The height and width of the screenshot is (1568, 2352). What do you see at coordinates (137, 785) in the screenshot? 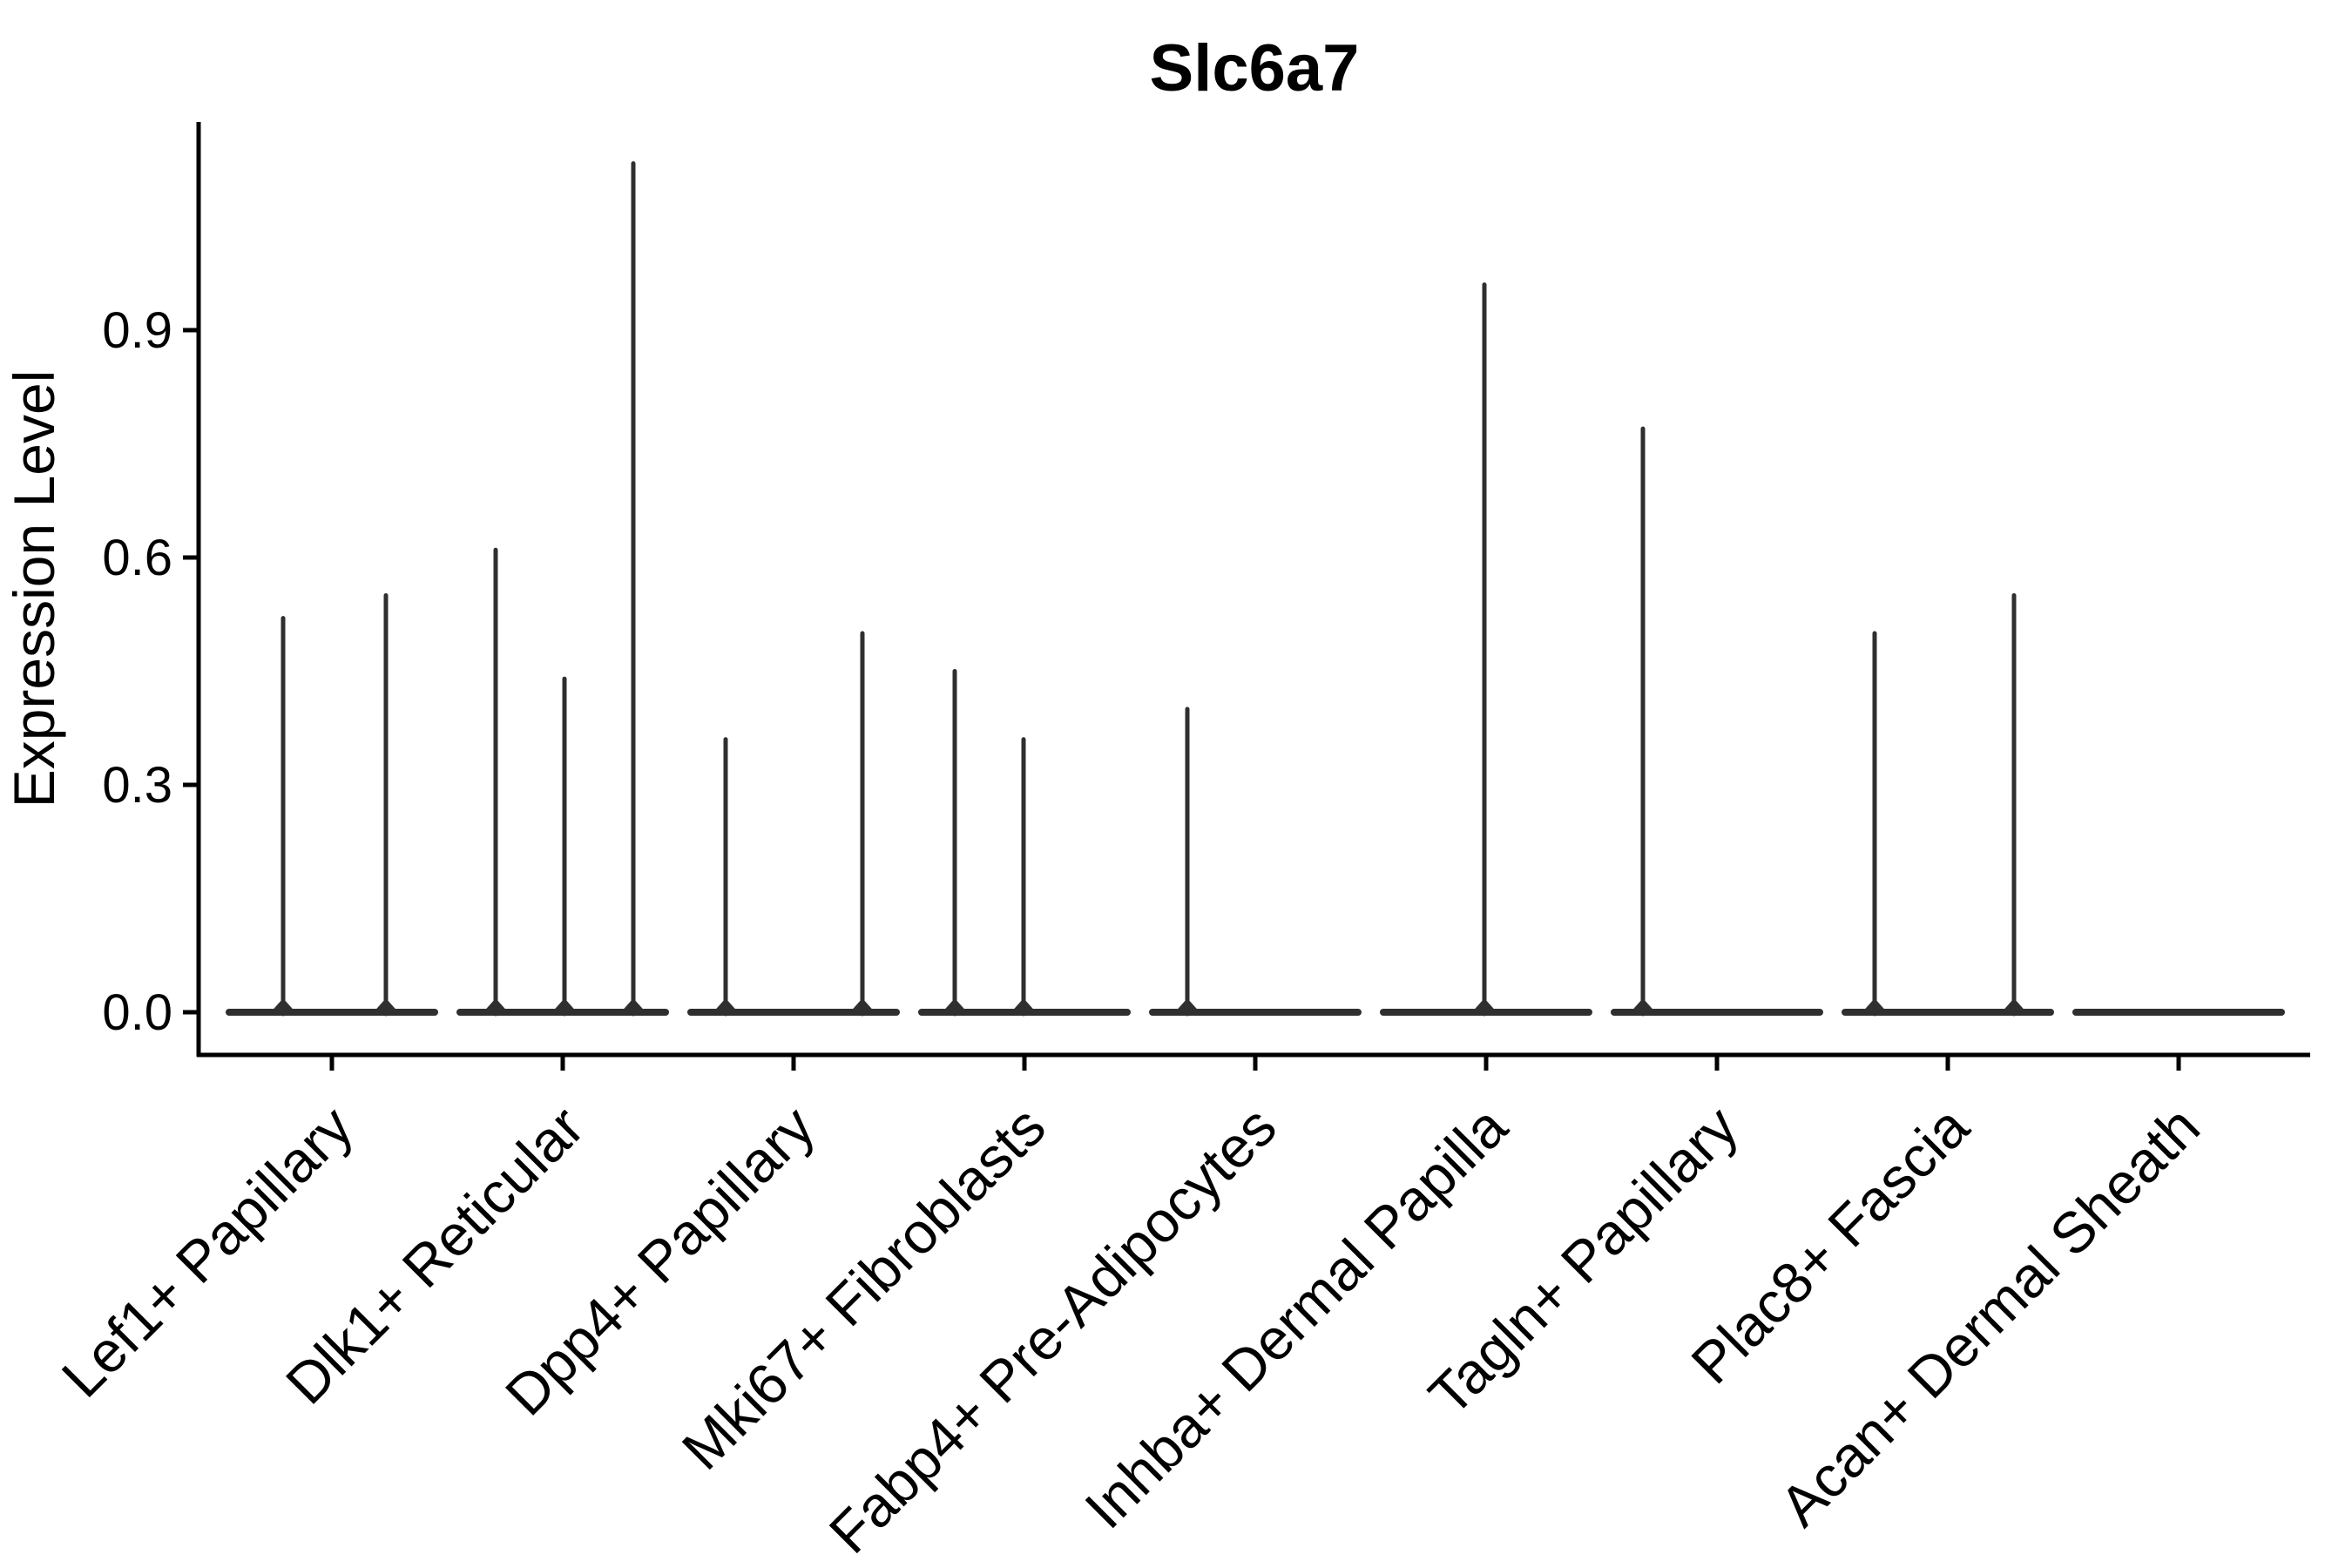
I see `y-tick-label: 0.3` at bounding box center [137, 785].